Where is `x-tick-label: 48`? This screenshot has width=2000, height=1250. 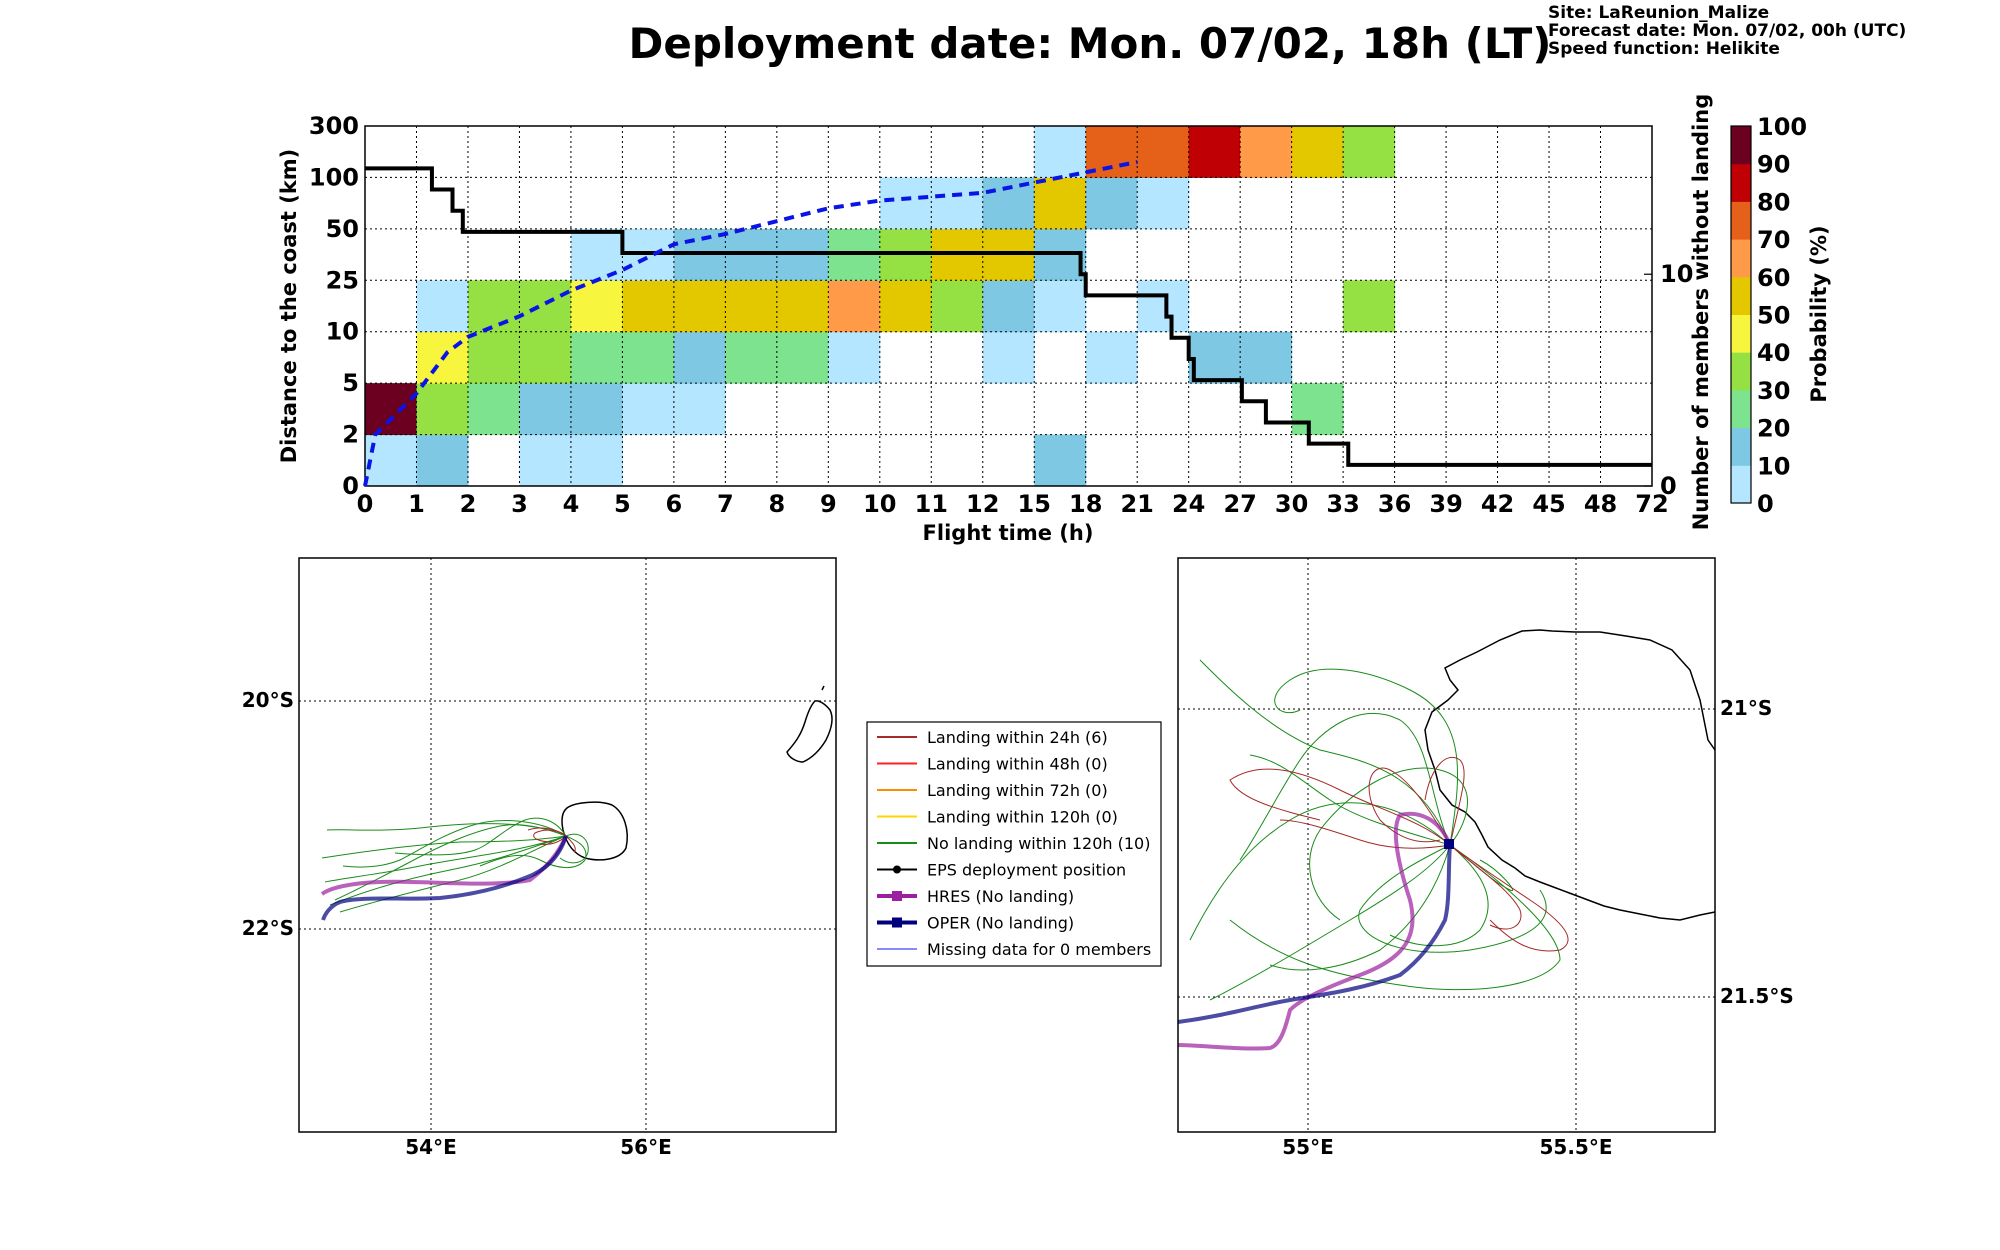 x-tick-label: 48 is located at coordinates (1600, 504).